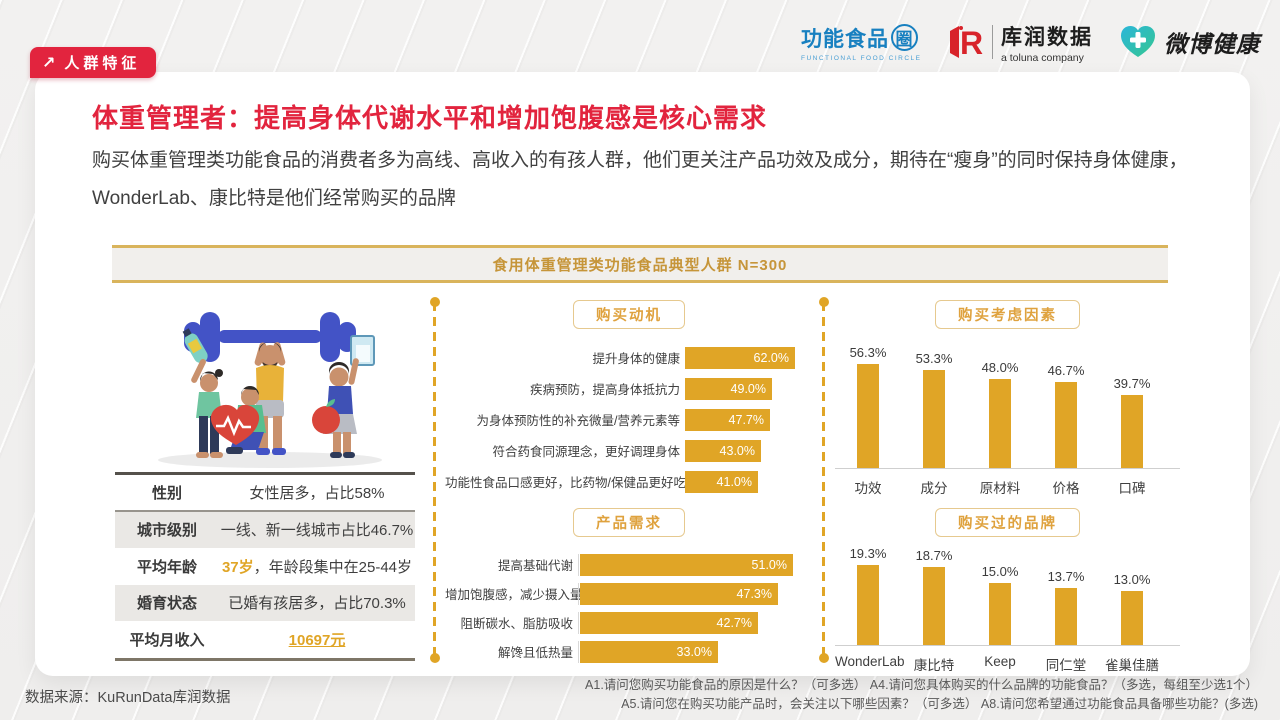  What do you see at coordinates (1000, 414) in the screenshot?
I see `vbar-slot: 48.0%` at bounding box center [1000, 414].